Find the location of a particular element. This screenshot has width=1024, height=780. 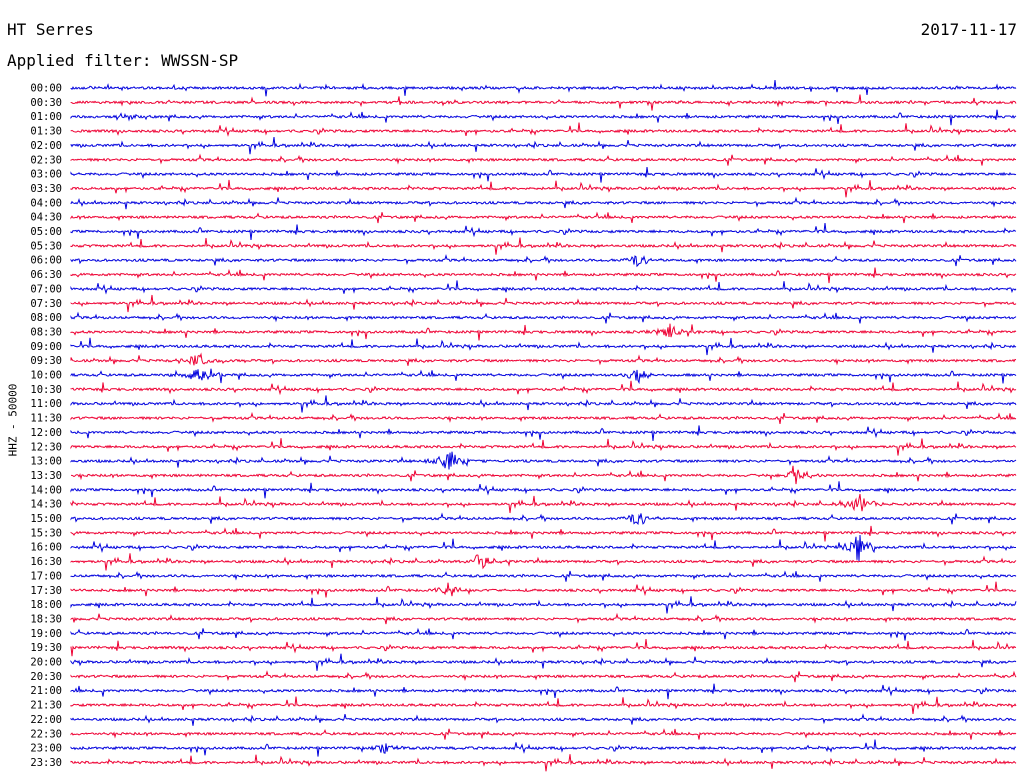

row-time-label: 17:30 is located at coordinates (46, 591).